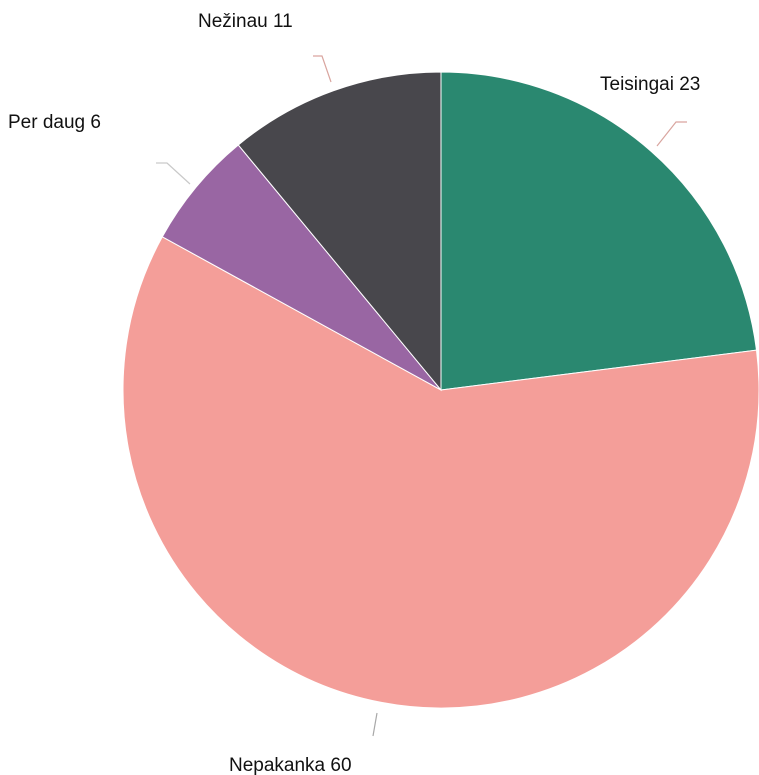 This screenshot has height=775, width=759. Describe the element at coordinates (339, 231) in the screenshot. I see `pie-slice-nezinau` at that location.